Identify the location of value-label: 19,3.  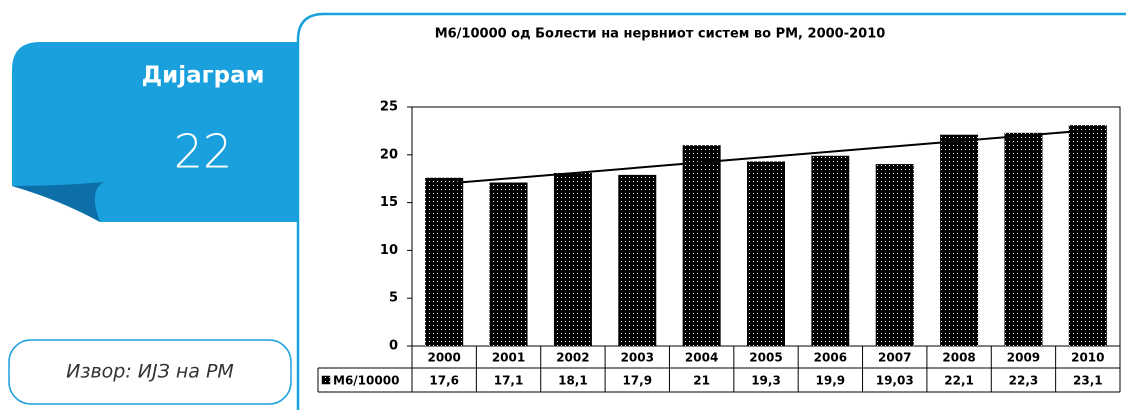
(766, 381).